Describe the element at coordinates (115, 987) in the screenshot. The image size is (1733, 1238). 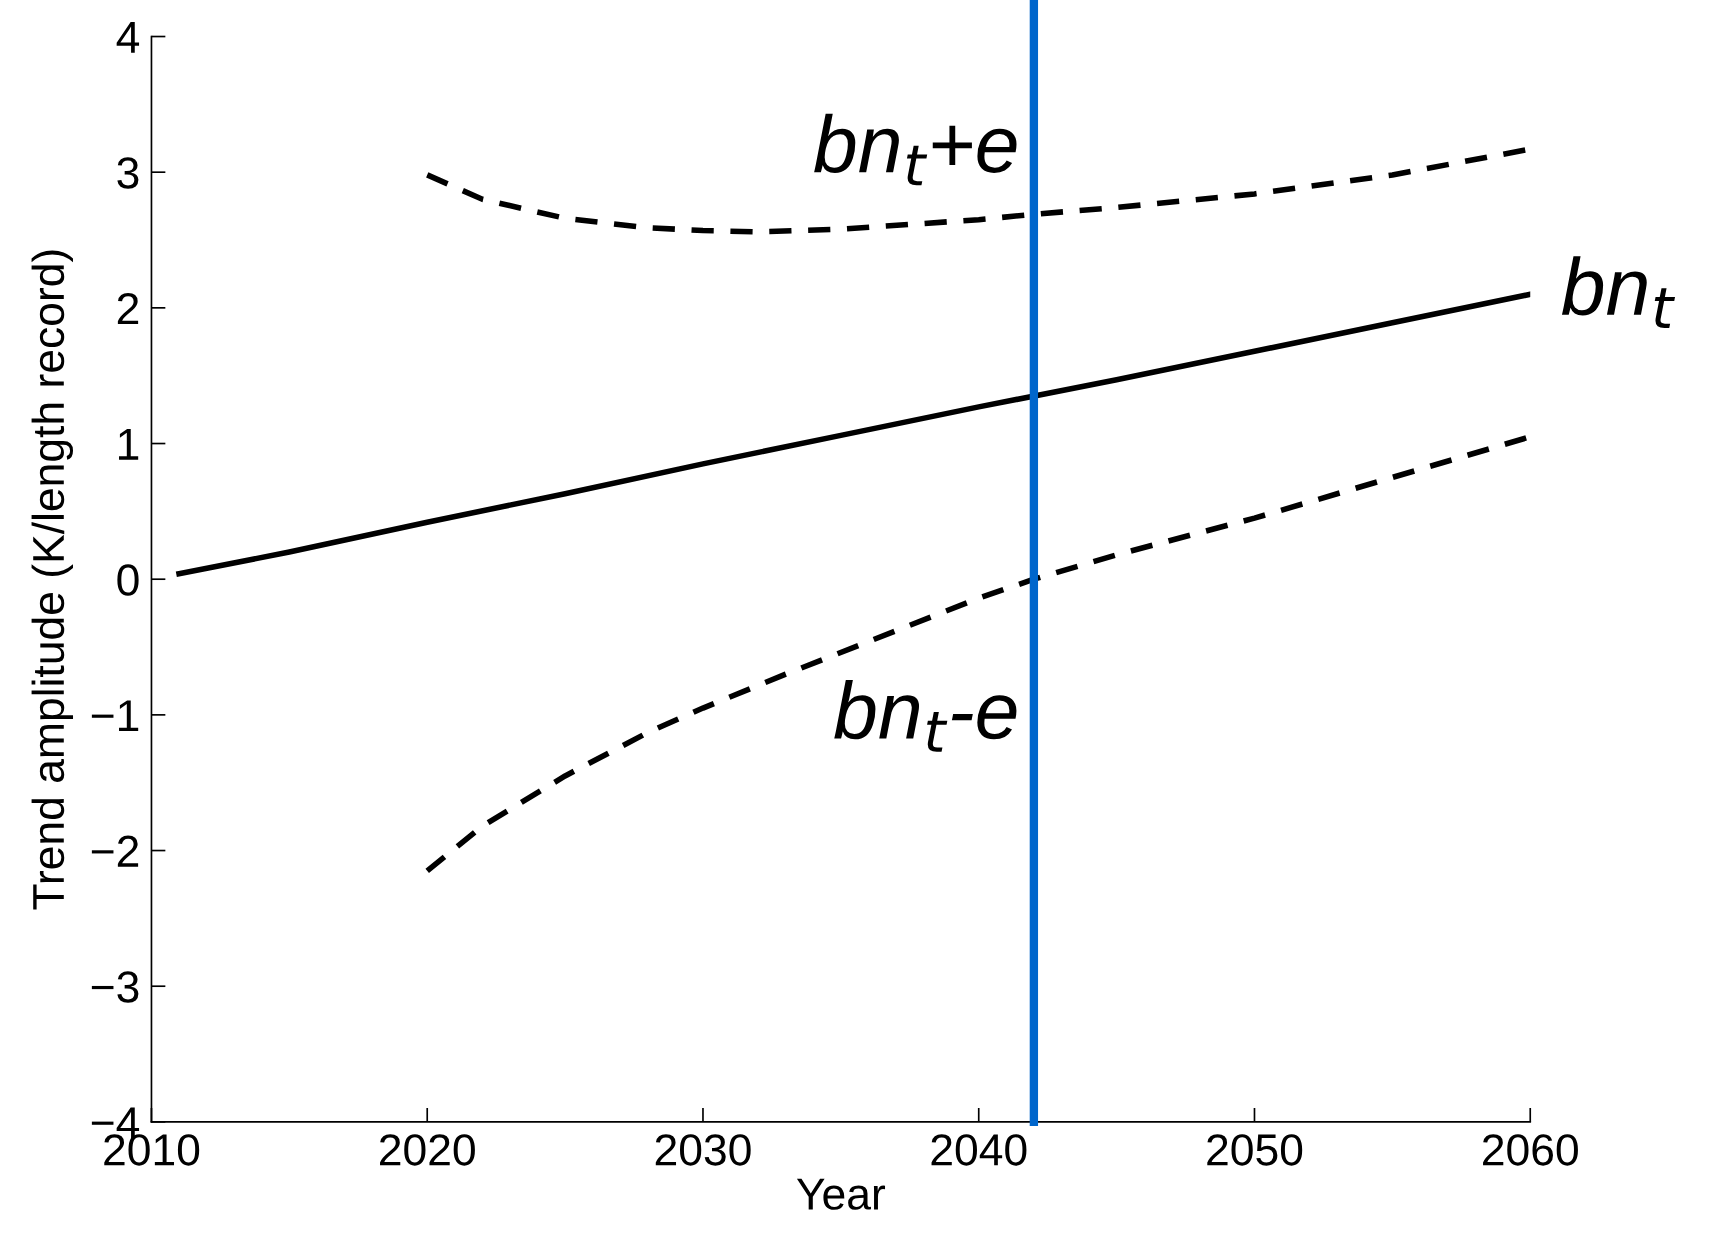
I see `y-tick-label: −3` at that location.